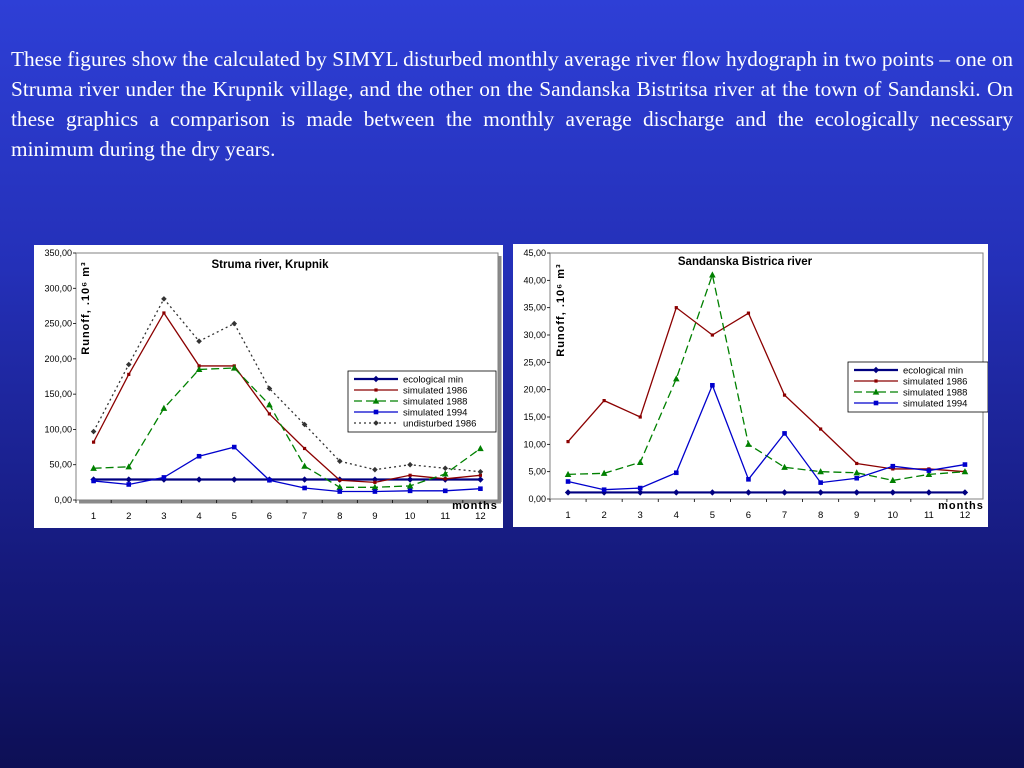  Describe the element at coordinates (534, 417) in the screenshot. I see `sandanska-ytick-label: 15,00` at that location.